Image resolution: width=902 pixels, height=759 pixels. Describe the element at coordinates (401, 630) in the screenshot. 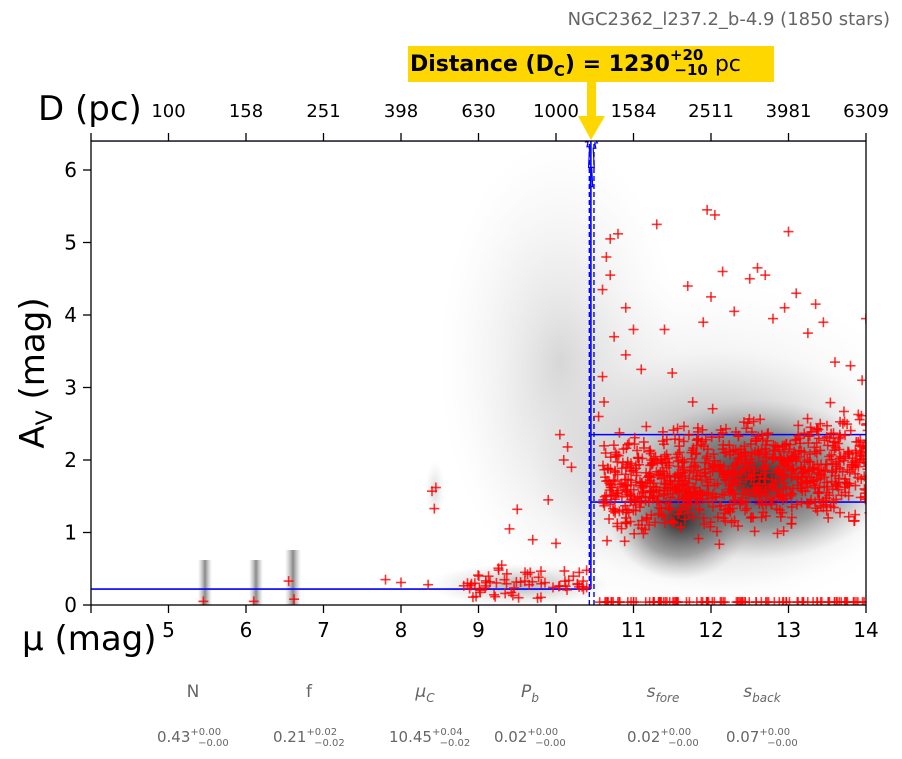

I see `x-tick-label: 8` at that location.